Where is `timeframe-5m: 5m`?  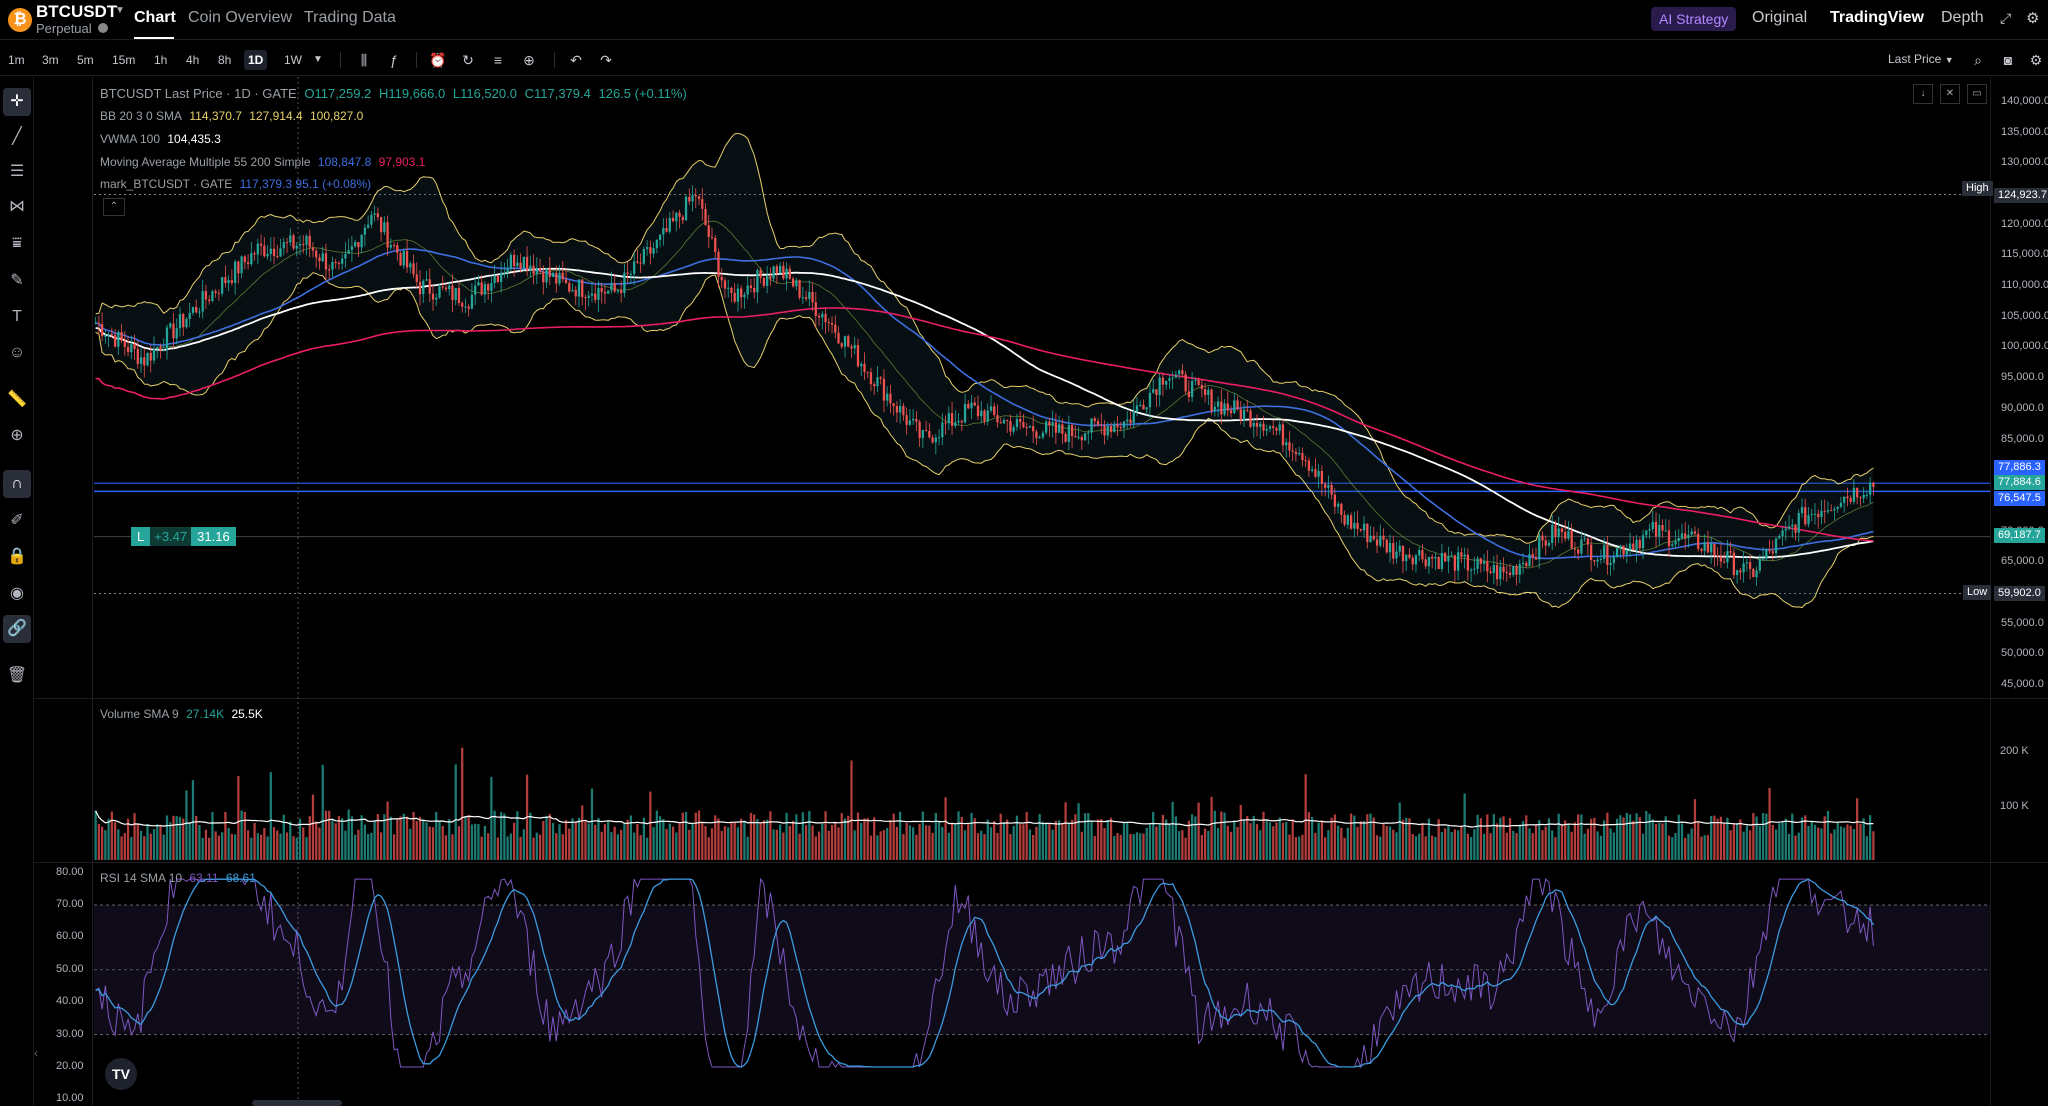 timeframe-5m: 5m is located at coordinates (85, 60).